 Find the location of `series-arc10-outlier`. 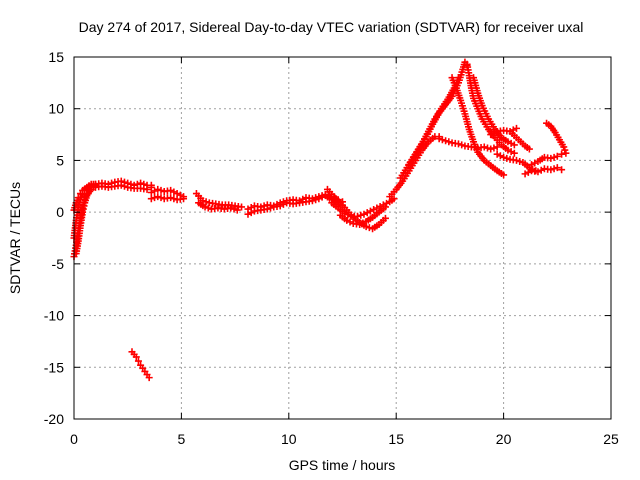

series-arc10-outlier is located at coordinates (140, 365).